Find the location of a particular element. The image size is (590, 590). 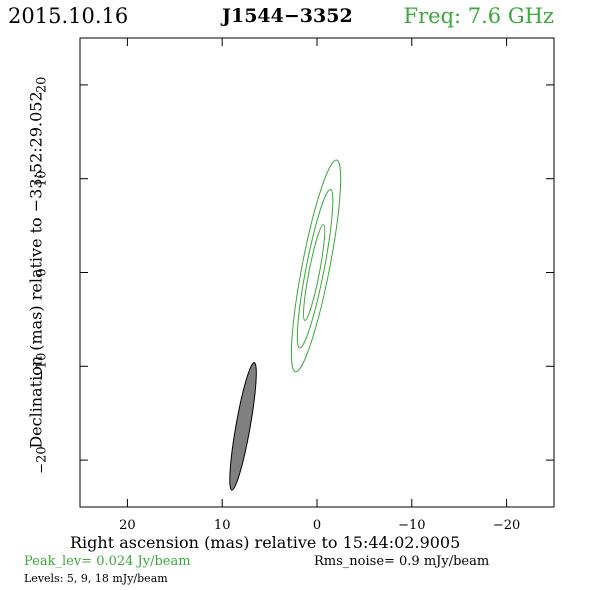

y-tick-label: 20 is located at coordinates (42, 85).